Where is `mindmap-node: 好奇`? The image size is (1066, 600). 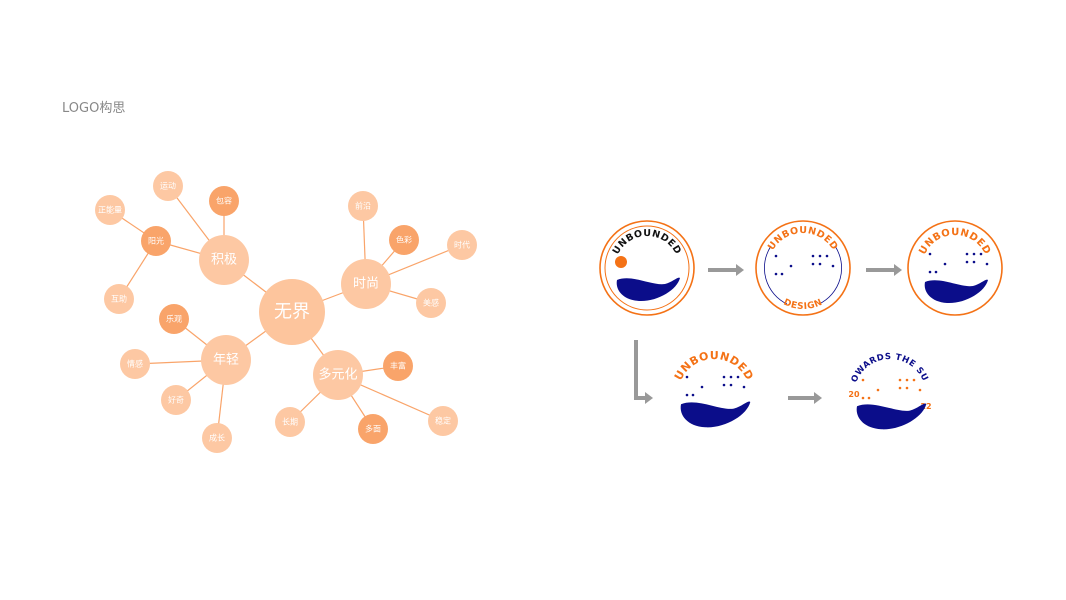 mindmap-node: 好奇 is located at coordinates (176, 400).